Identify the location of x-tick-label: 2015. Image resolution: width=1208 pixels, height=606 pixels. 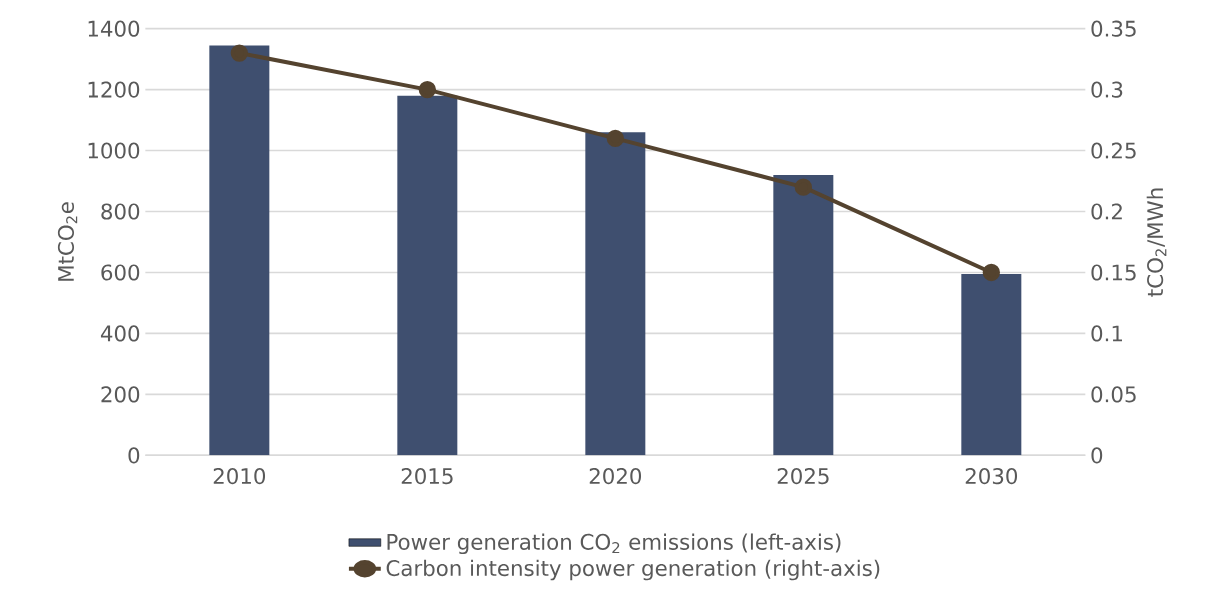
(427, 476).